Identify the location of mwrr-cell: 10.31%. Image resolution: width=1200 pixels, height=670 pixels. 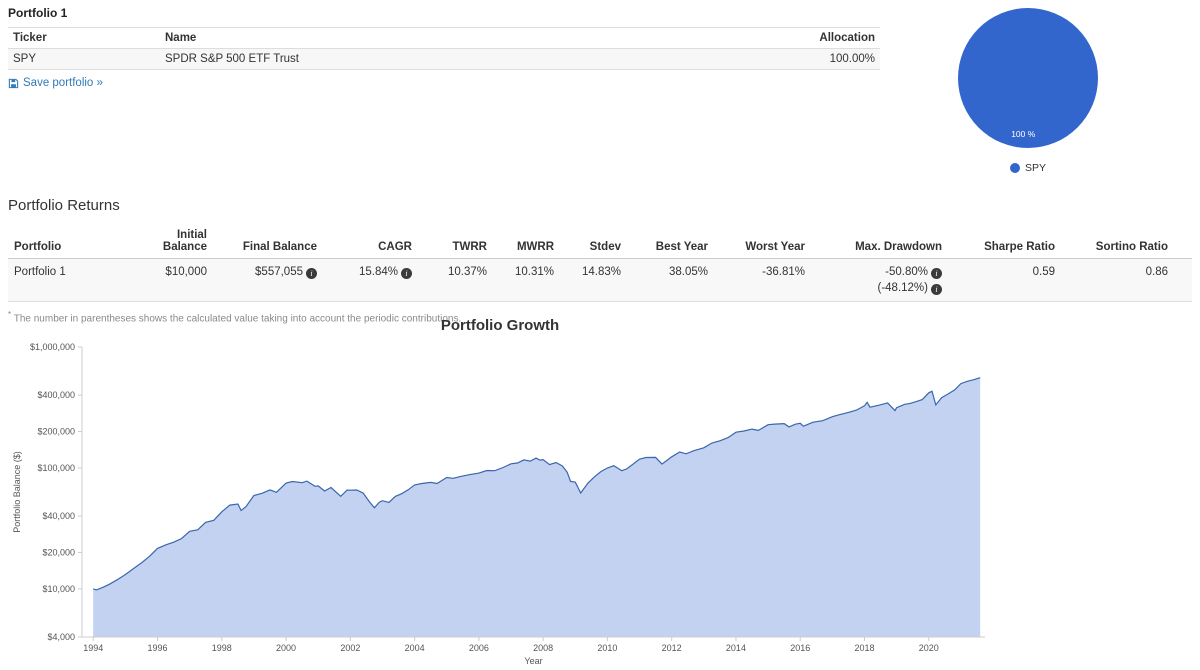
(526, 280).